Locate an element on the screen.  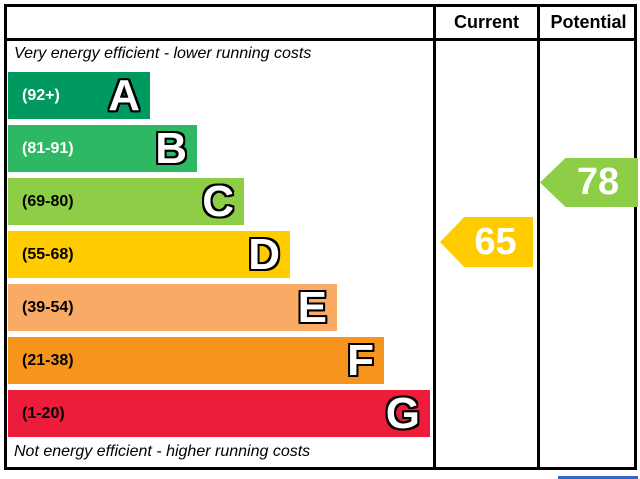
band-g: (1-20) G is located at coordinates (219, 413).